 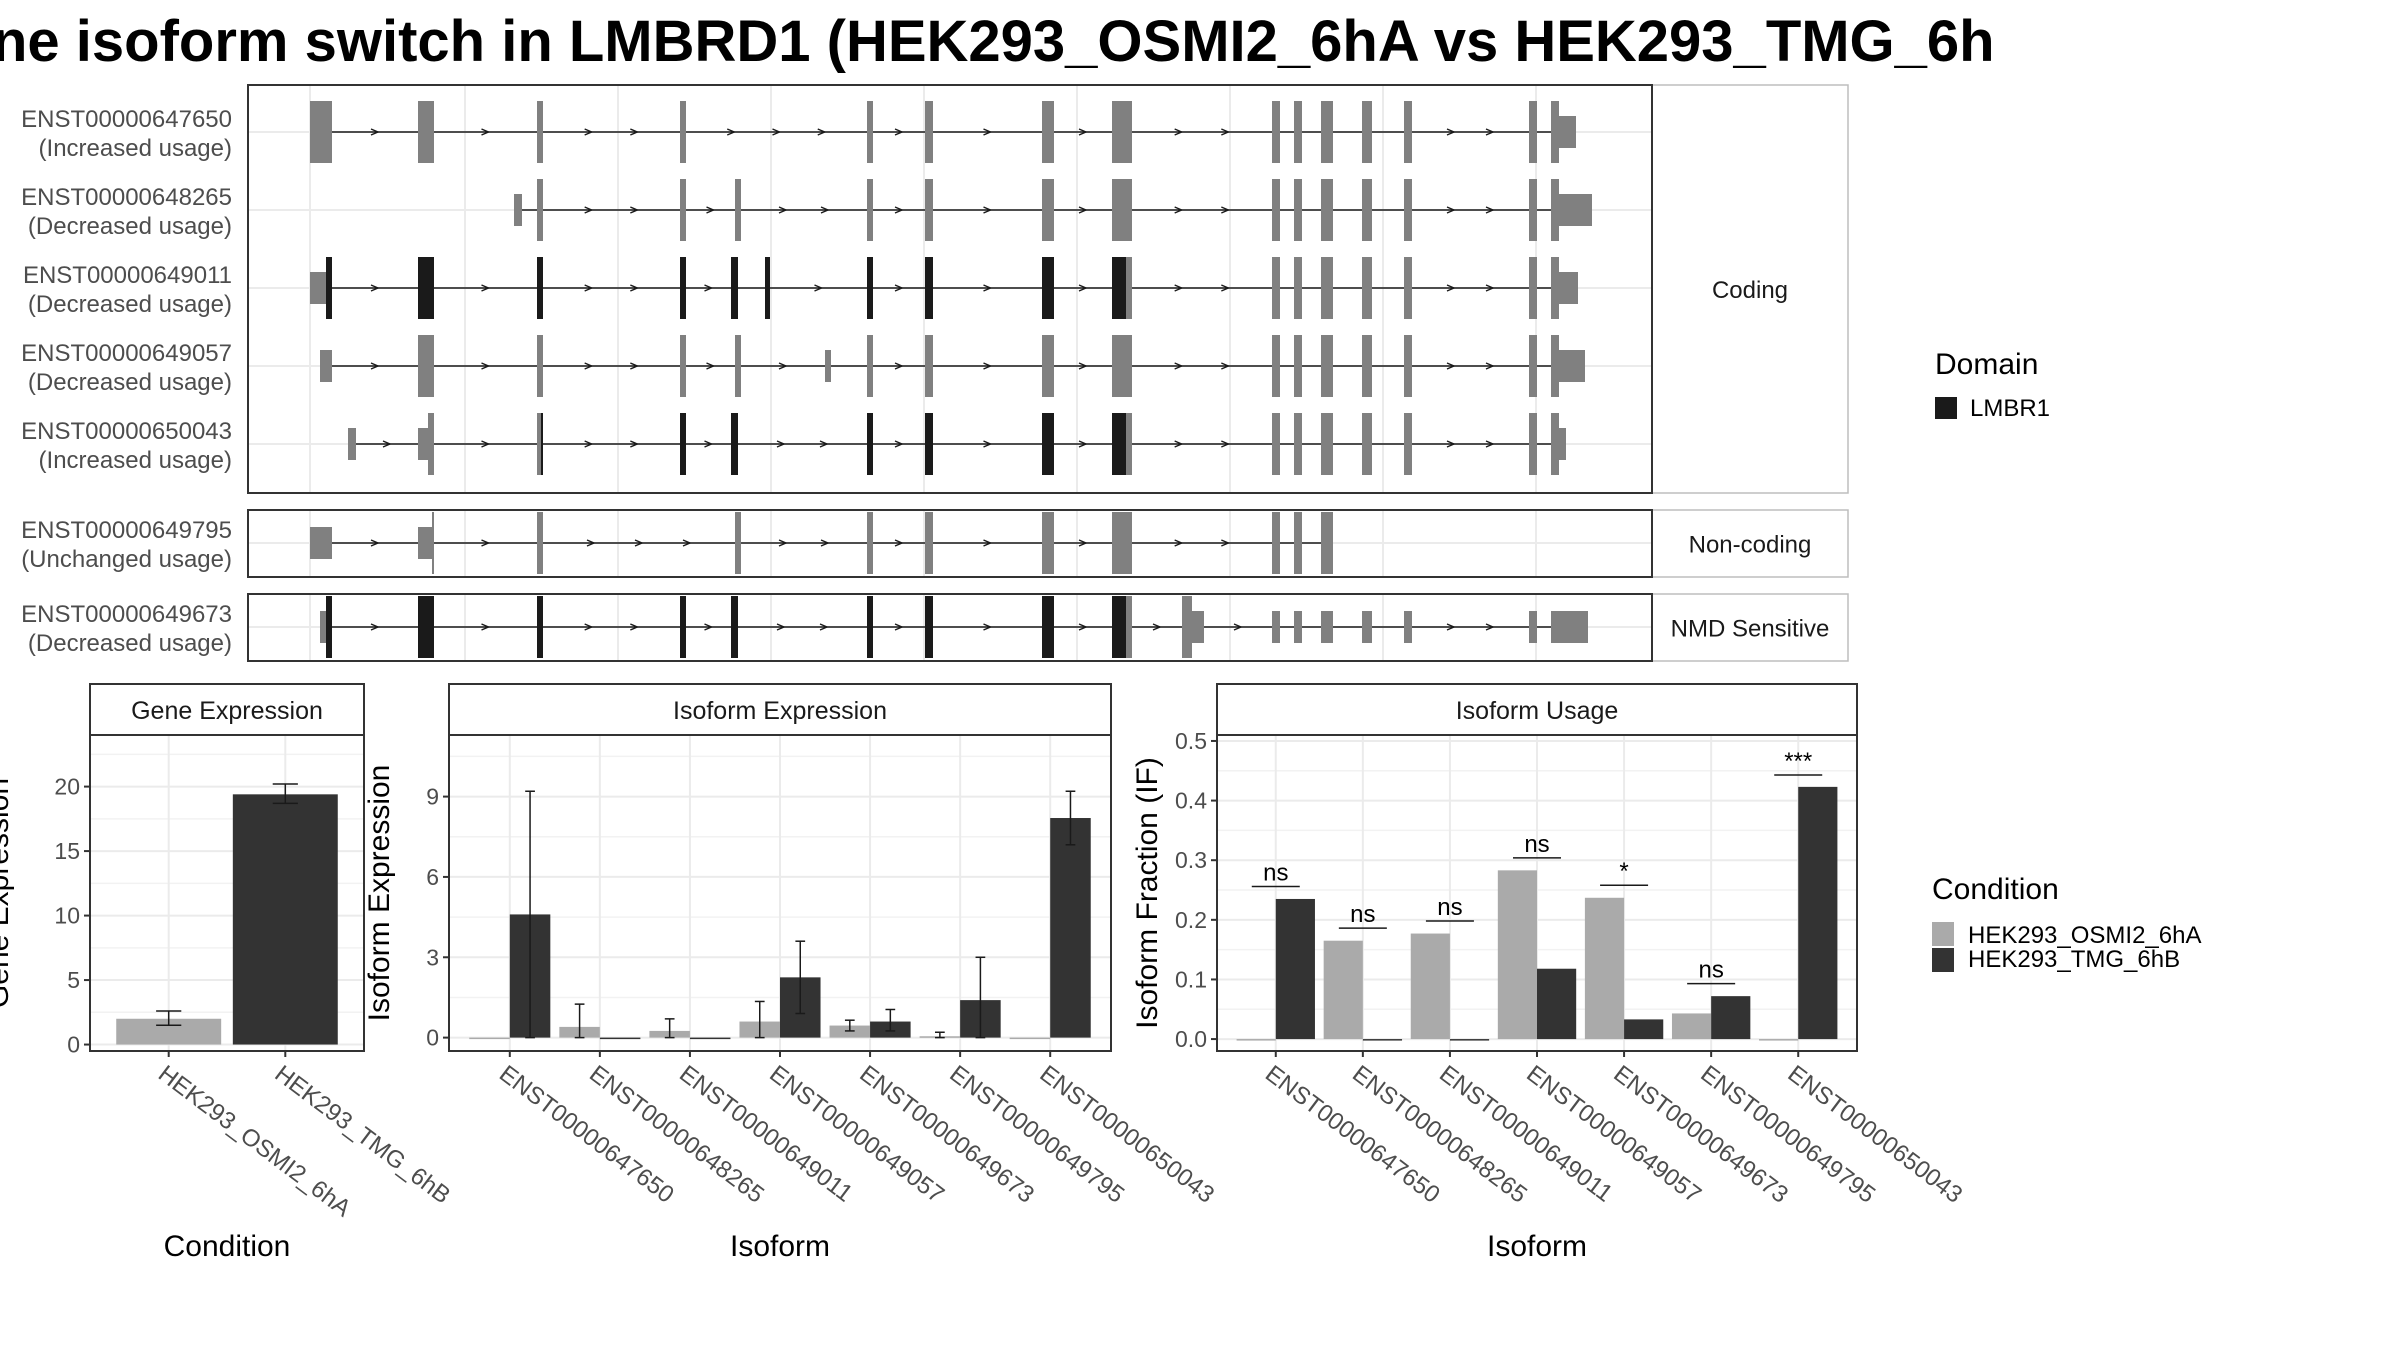 I want to click on y-tick-label: 15, so click(x=67, y=851).